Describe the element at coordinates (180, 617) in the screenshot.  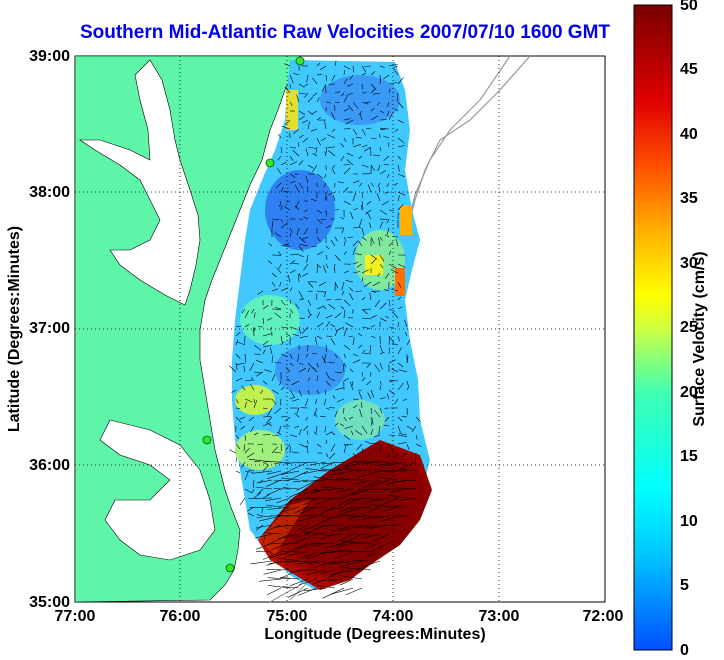
I see `x-tick: 76:00` at that location.